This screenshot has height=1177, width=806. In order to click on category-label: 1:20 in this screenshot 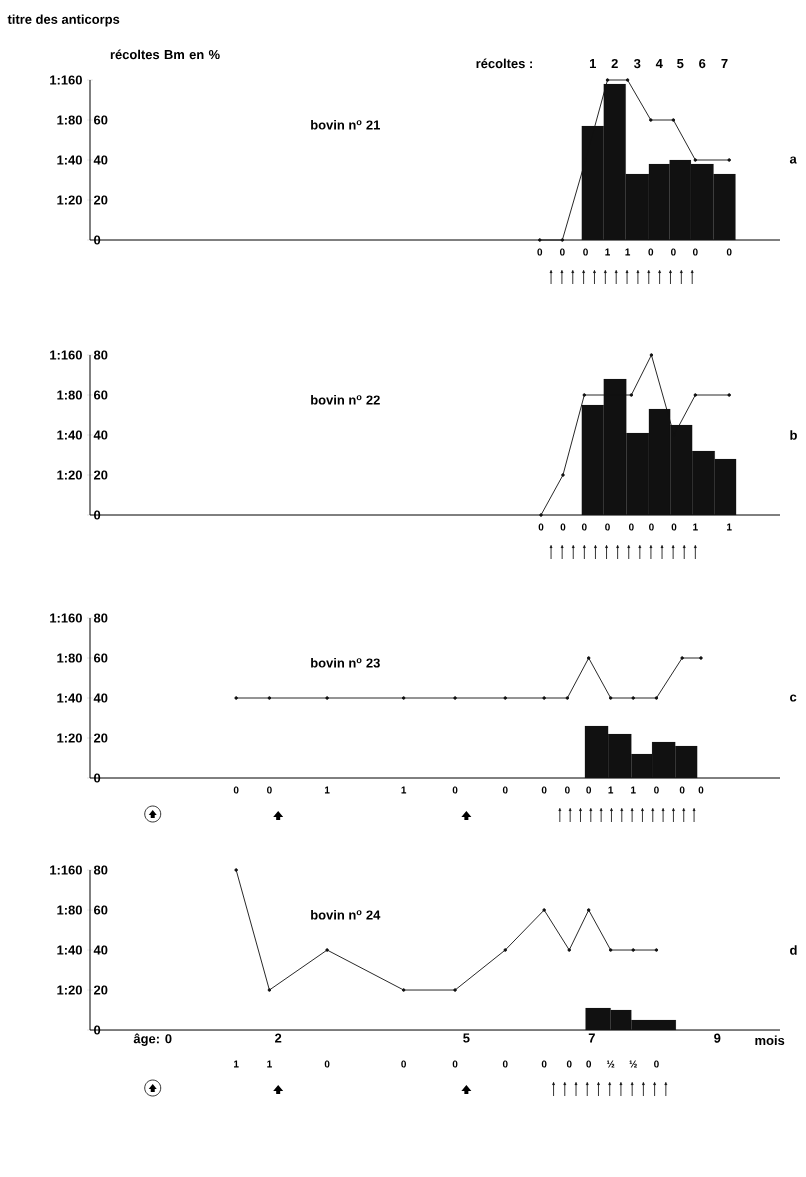, I will do `click(69, 990)`.